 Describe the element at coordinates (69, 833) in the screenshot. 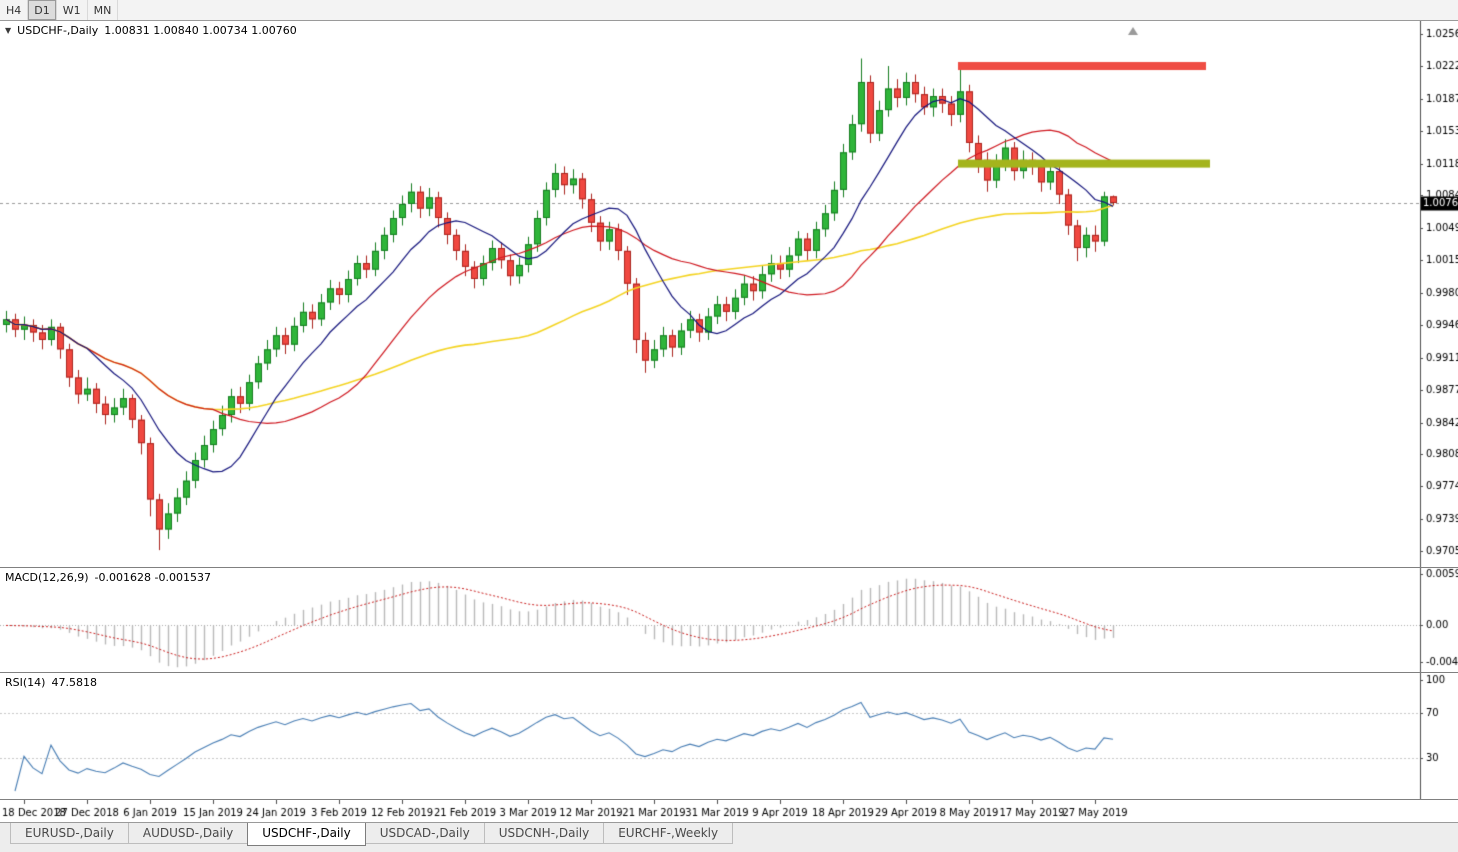

I see `tab-eurusd-daily: EURUSD-,Daily` at that location.